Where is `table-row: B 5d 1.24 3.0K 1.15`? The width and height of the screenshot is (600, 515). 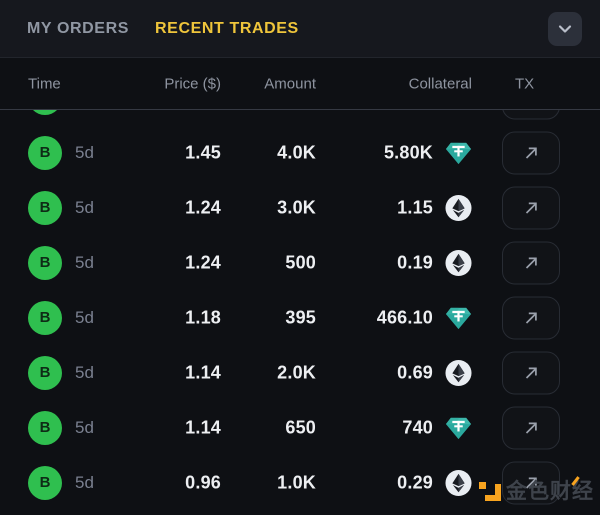
table-row: B 5d 1.24 3.0K 1.15 is located at coordinates (300, 207).